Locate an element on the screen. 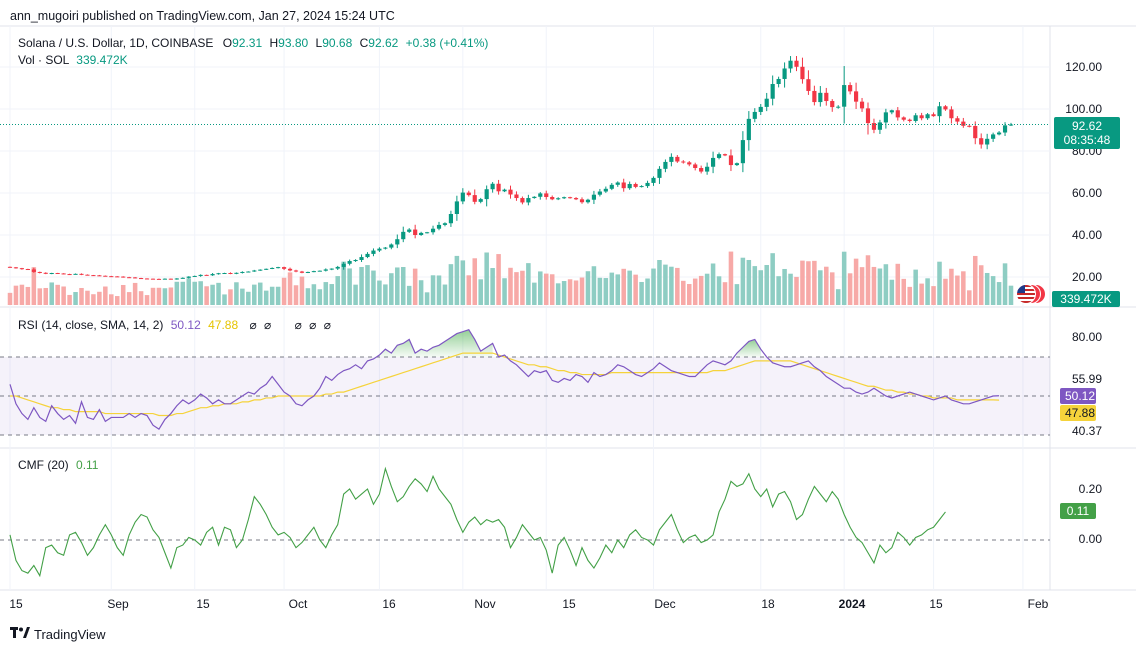 This screenshot has width=1136, height=652. volume-legend: Vol · SOL 339.472K is located at coordinates (73, 60).